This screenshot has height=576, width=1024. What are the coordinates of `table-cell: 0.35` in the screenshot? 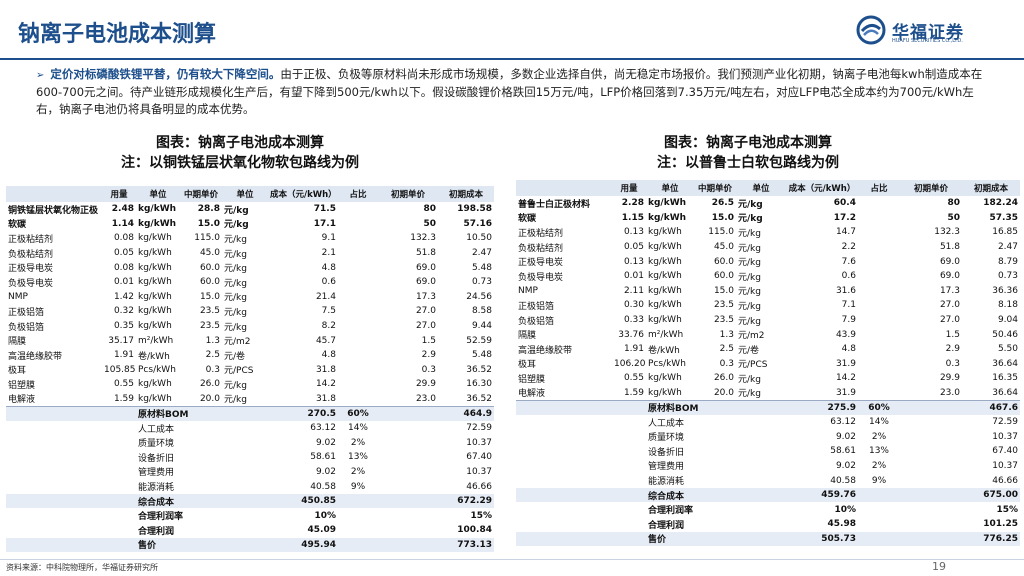 It's located at (123, 326).